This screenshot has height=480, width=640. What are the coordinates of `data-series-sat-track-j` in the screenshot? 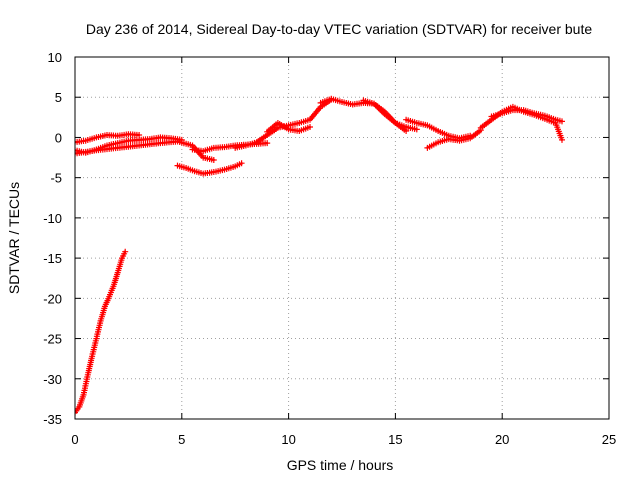 It's located at (390, 115).